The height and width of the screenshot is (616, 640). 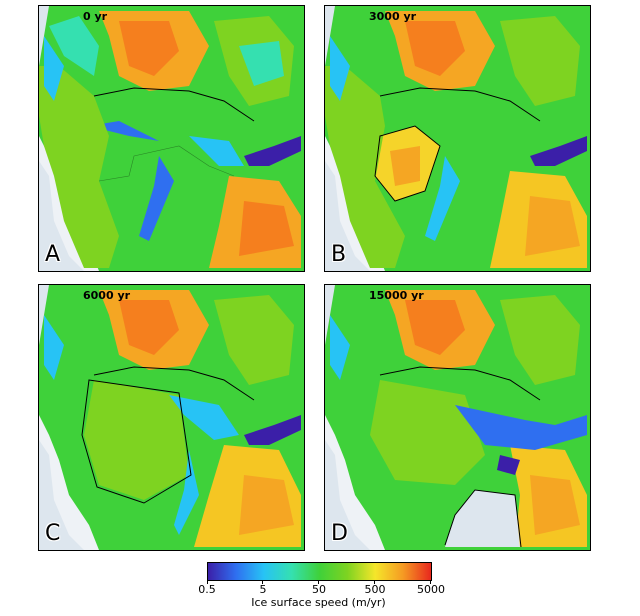 What do you see at coordinates (431, 589) in the screenshot?
I see `colorbar-tick-label: 5000` at bounding box center [431, 589].